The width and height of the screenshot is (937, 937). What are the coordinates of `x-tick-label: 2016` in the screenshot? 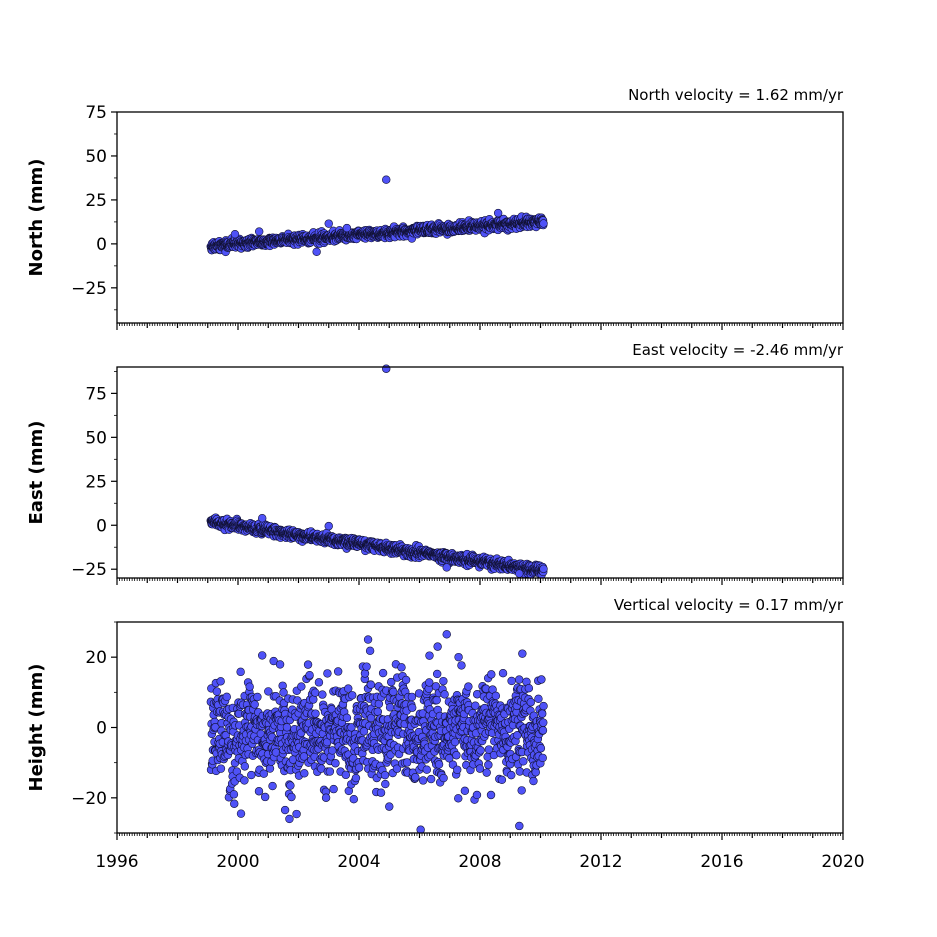 It's located at (721, 862).